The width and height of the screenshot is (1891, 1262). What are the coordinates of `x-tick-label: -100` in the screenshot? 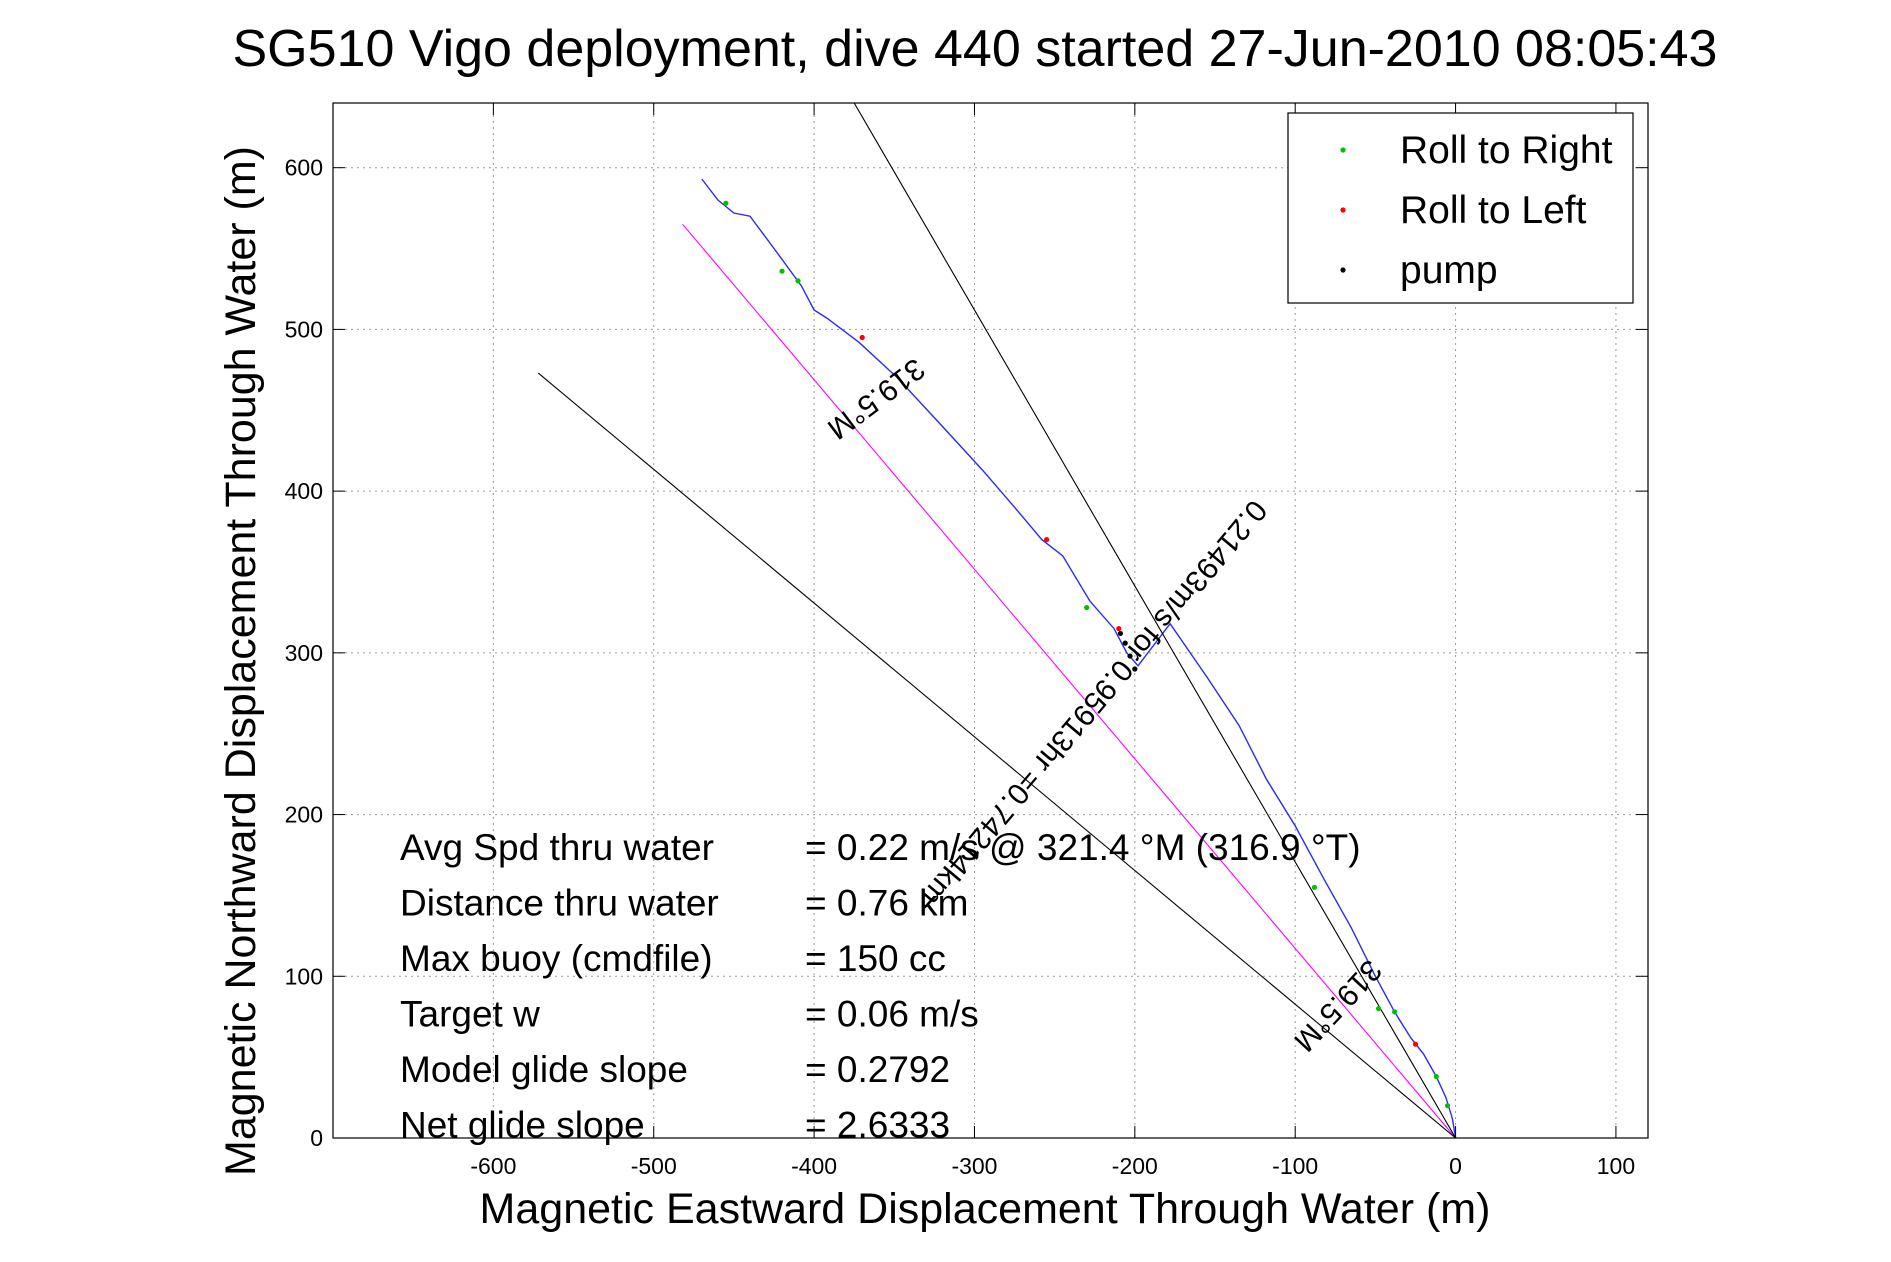 It's located at (1295, 1166).